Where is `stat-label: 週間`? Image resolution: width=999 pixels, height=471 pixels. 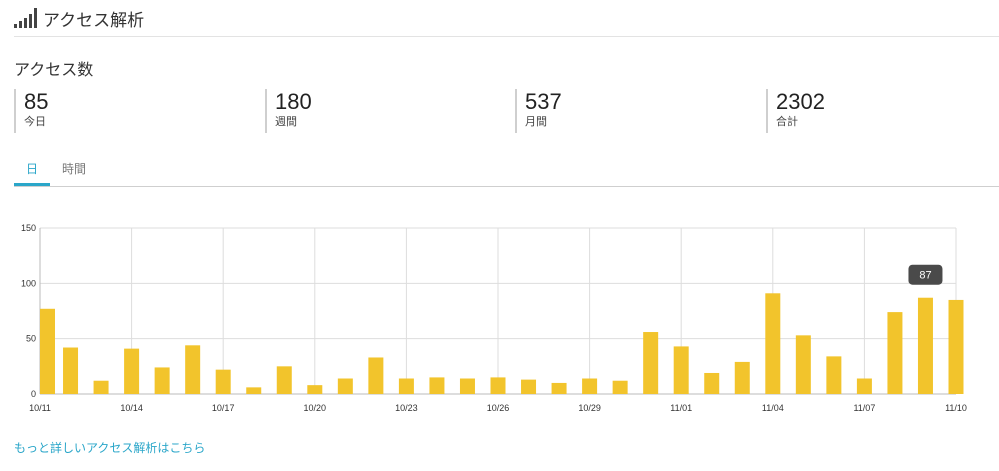 stat-label: 週間 is located at coordinates (286, 122).